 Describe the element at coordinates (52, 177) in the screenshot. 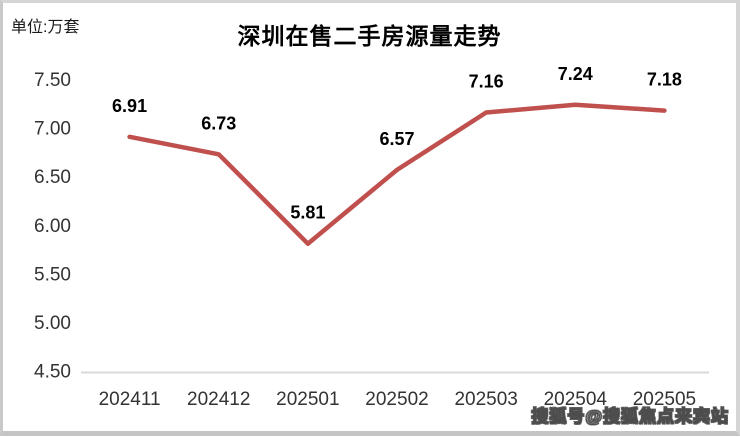

I see `y-tick-label: 6.50` at that location.